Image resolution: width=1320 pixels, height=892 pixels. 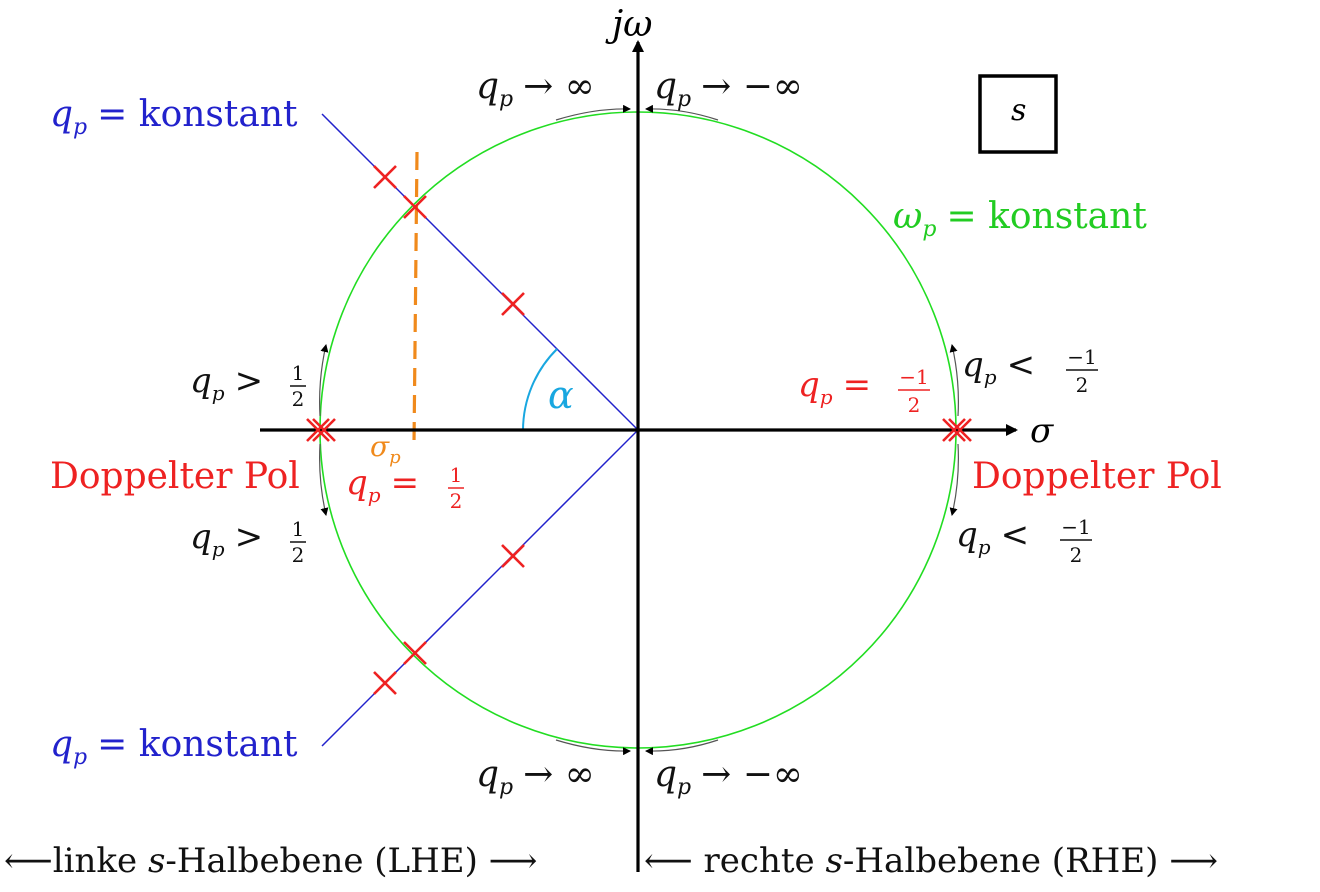 I want to click on qp-line-lower, so click(x=480, y=588).